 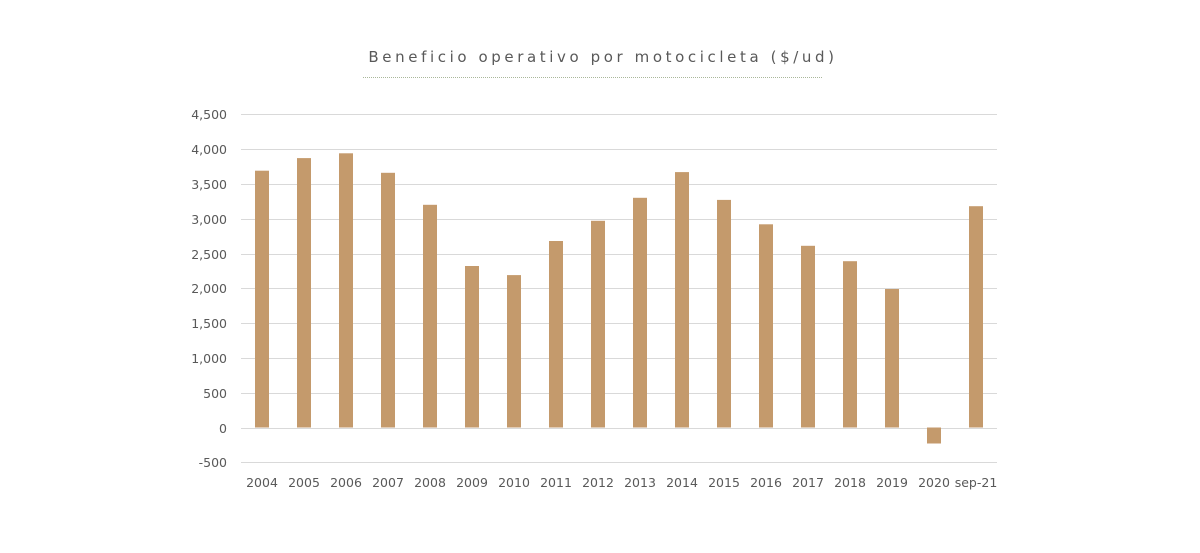 What do you see at coordinates (514, 351) in the screenshot?
I see `bar-2010` at bounding box center [514, 351].